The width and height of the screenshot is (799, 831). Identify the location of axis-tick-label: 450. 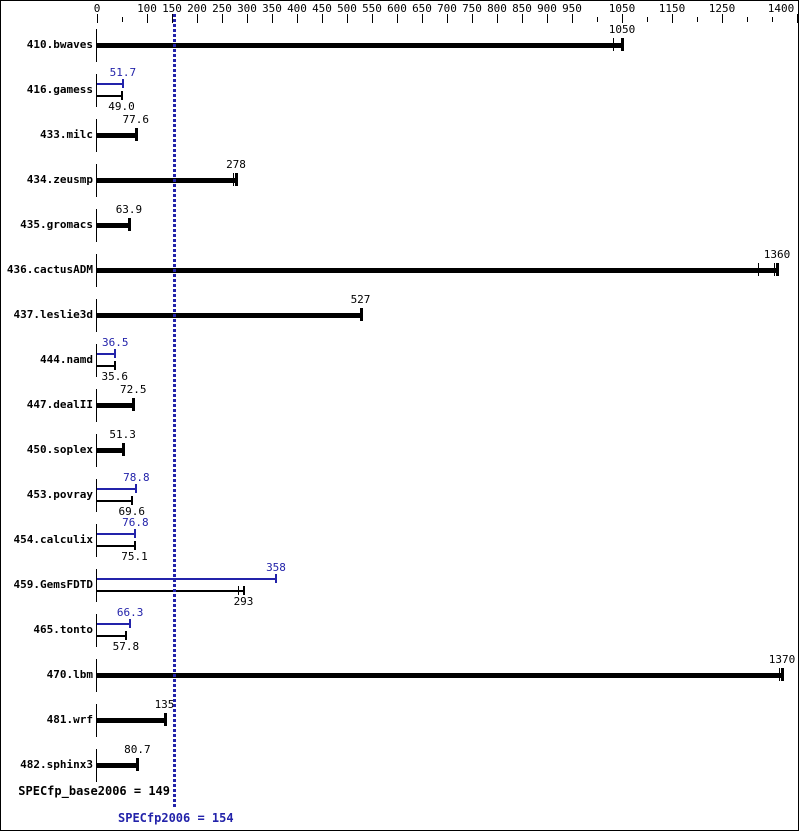
(322, 8).